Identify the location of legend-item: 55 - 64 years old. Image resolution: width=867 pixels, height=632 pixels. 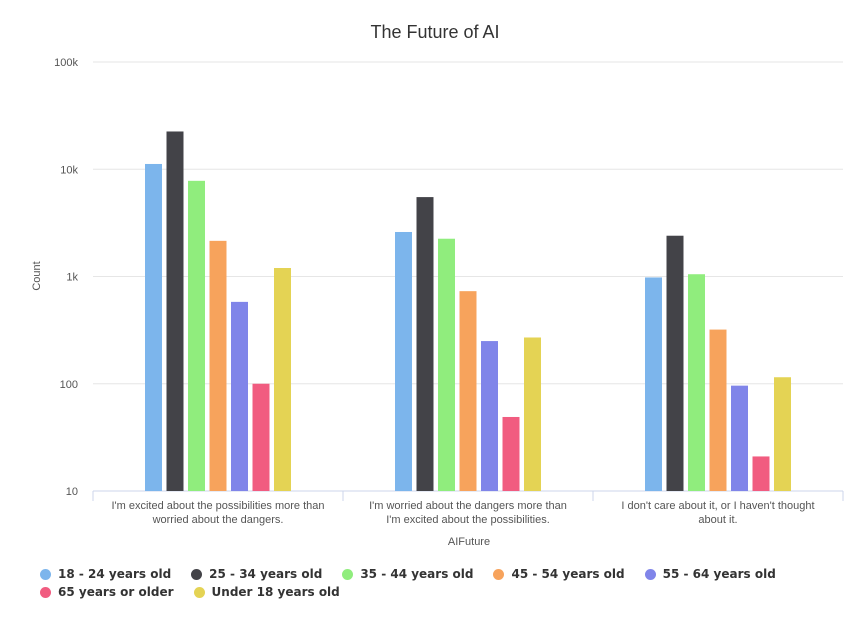
(710, 574).